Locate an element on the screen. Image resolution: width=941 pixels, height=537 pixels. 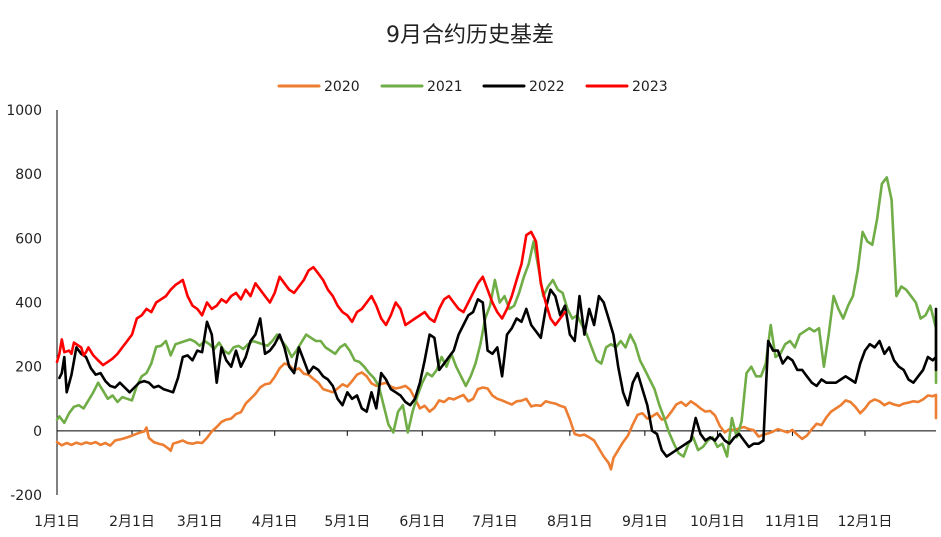
chart-title: 9月合约历史基差 is located at coordinates (470, 35).